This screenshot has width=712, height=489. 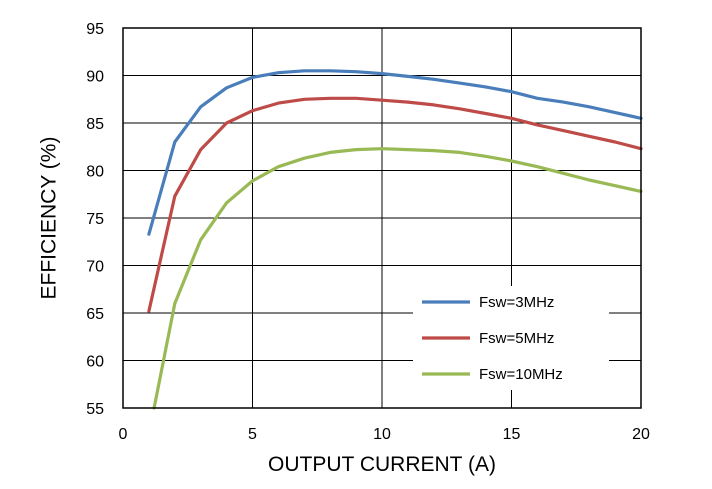 What do you see at coordinates (95, 267) in the screenshot?
I see `y-tick-label: 70` at bounding box center [95, 267].